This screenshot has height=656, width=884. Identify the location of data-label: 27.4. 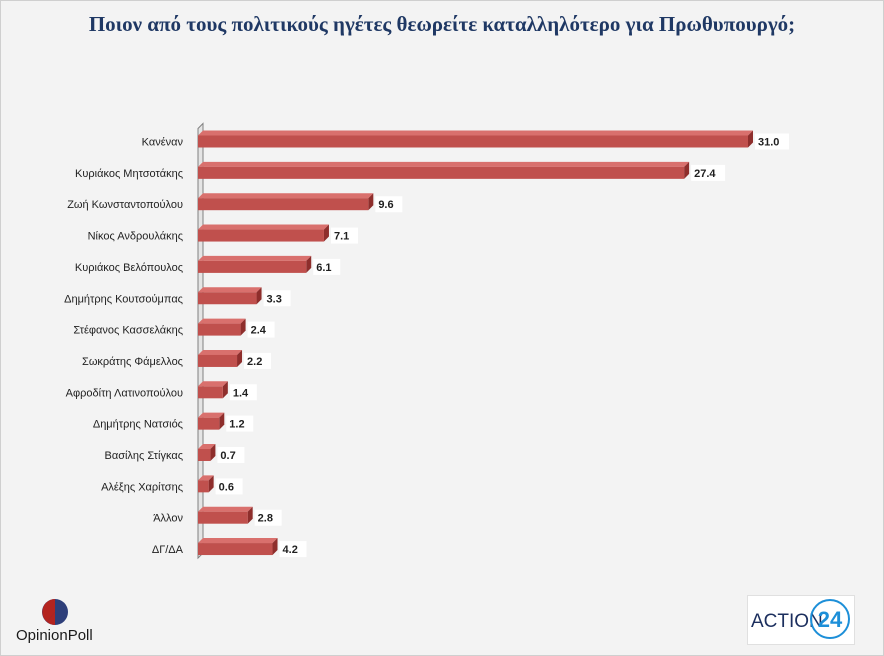
(705, 174).